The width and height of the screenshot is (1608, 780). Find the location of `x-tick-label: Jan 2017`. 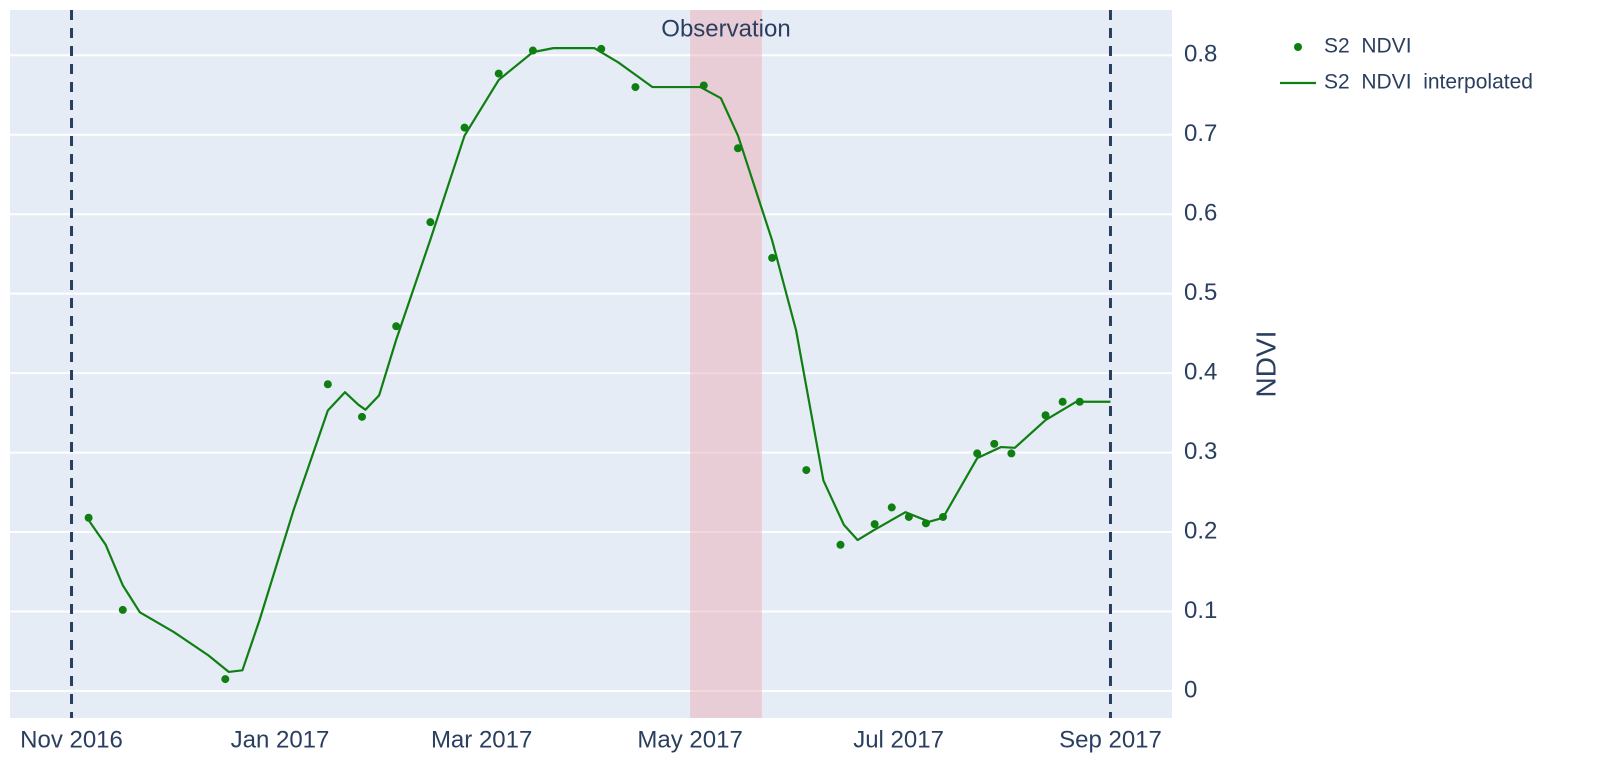

x-tick-label: Jan 2017 is located at coordinates (280, 739).